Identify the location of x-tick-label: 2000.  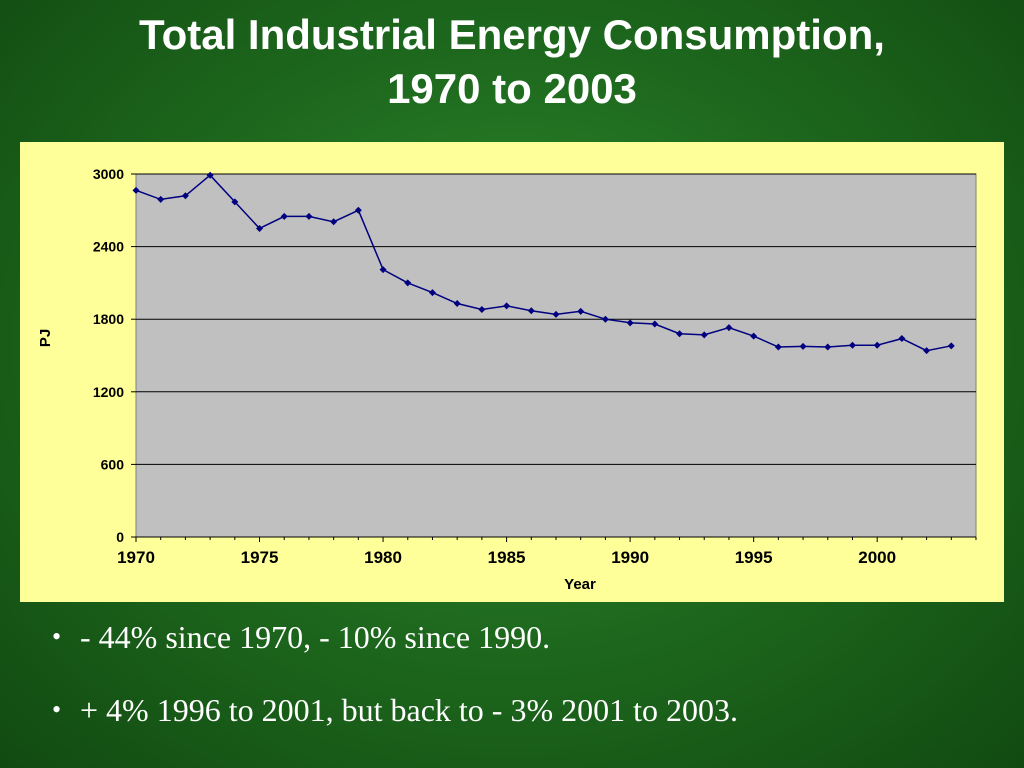
(877, 557).